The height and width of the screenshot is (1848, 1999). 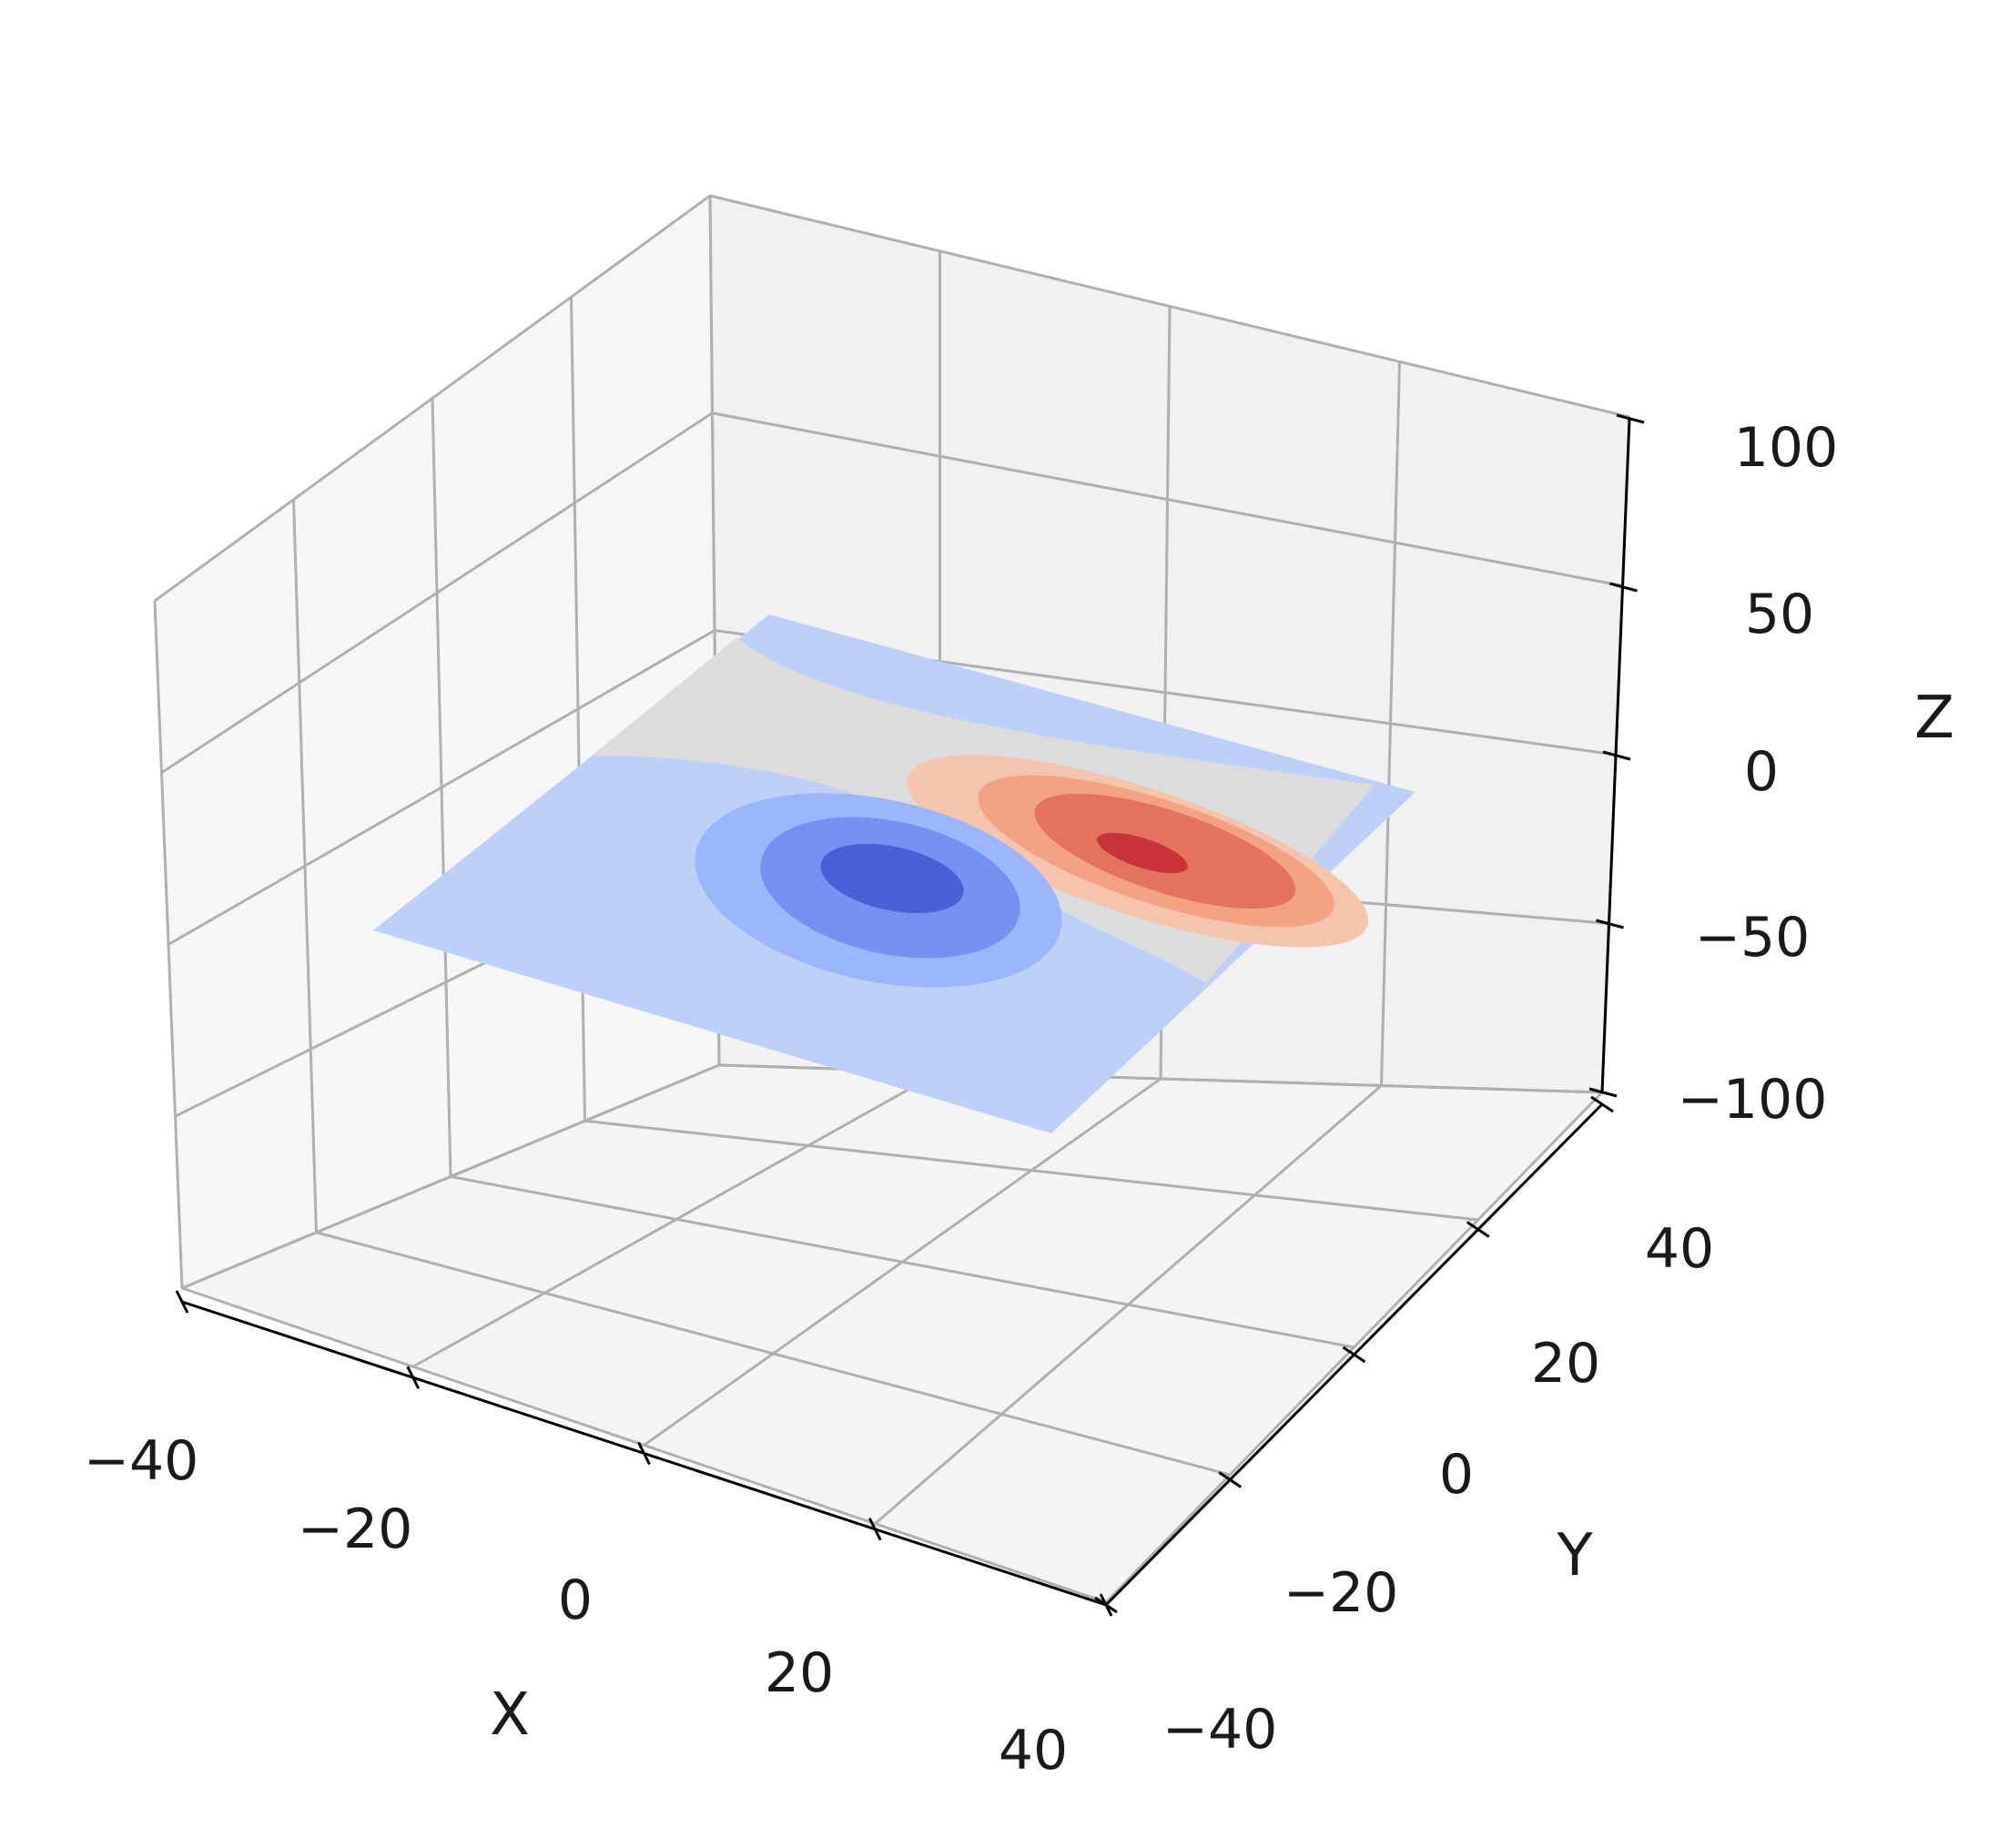 I want to click on x-tick-labels: −40 −20 0 20 40, so click(x=576, y=1605).